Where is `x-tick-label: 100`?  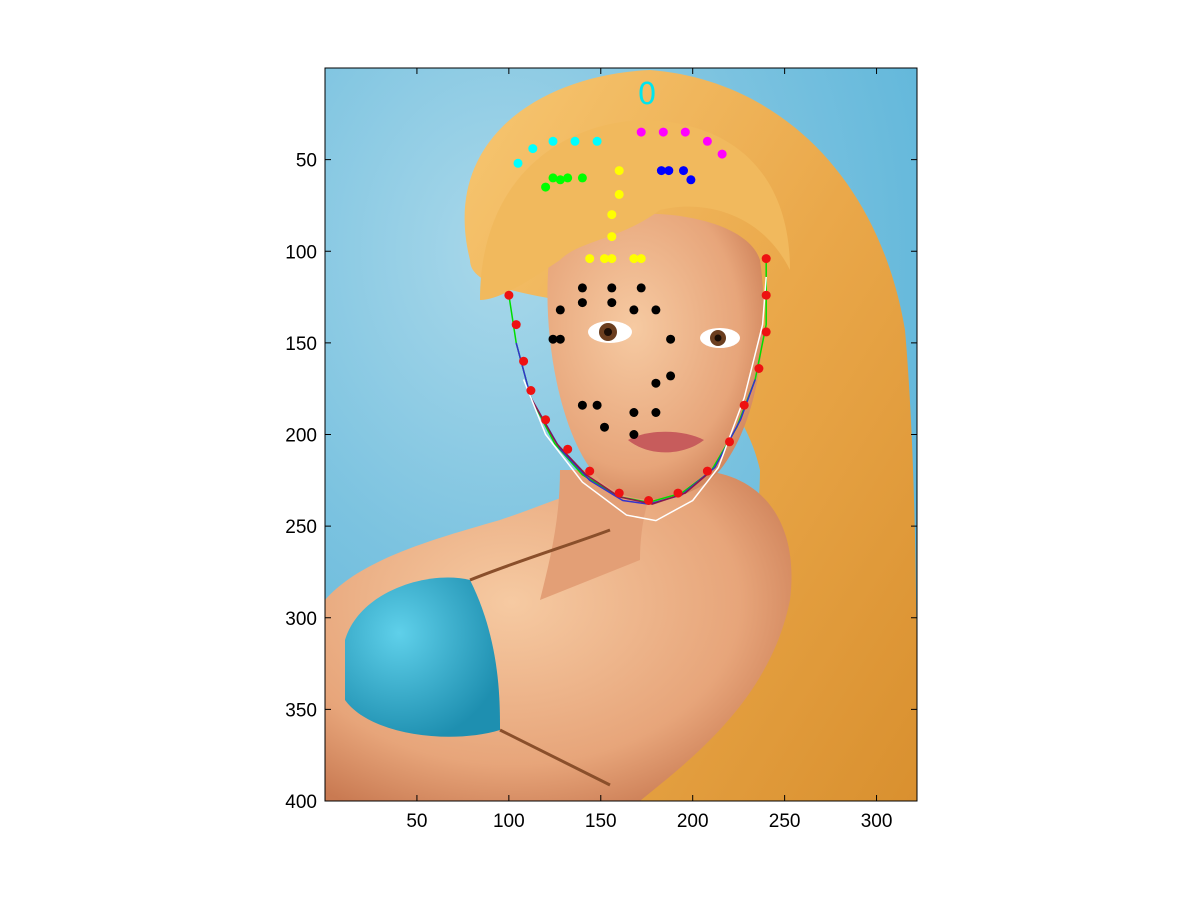
x-tick-label: 100 is located at coordinates (509, 821).